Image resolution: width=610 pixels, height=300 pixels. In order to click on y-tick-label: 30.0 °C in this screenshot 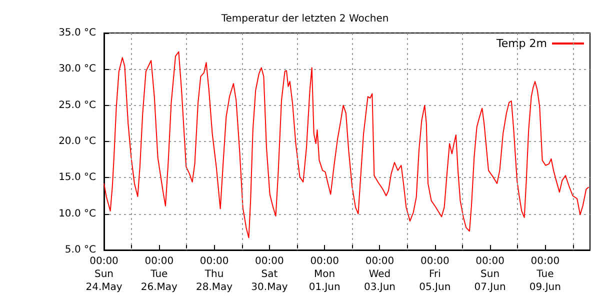, I will do `click(77, 69)`.